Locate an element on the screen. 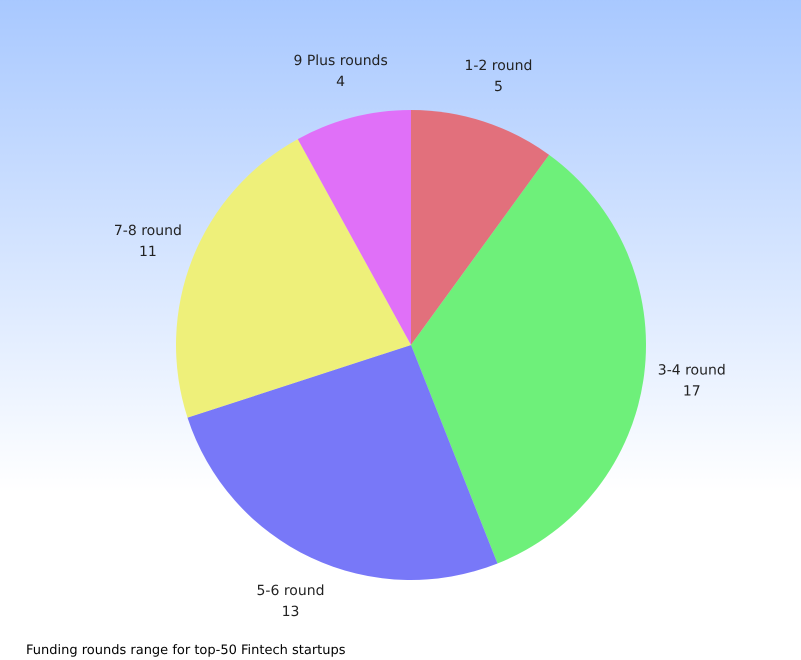 The height and width of the screenshot is (660, 801). slice-label: 9 Plus rounds is located at coordinates (340, 60).